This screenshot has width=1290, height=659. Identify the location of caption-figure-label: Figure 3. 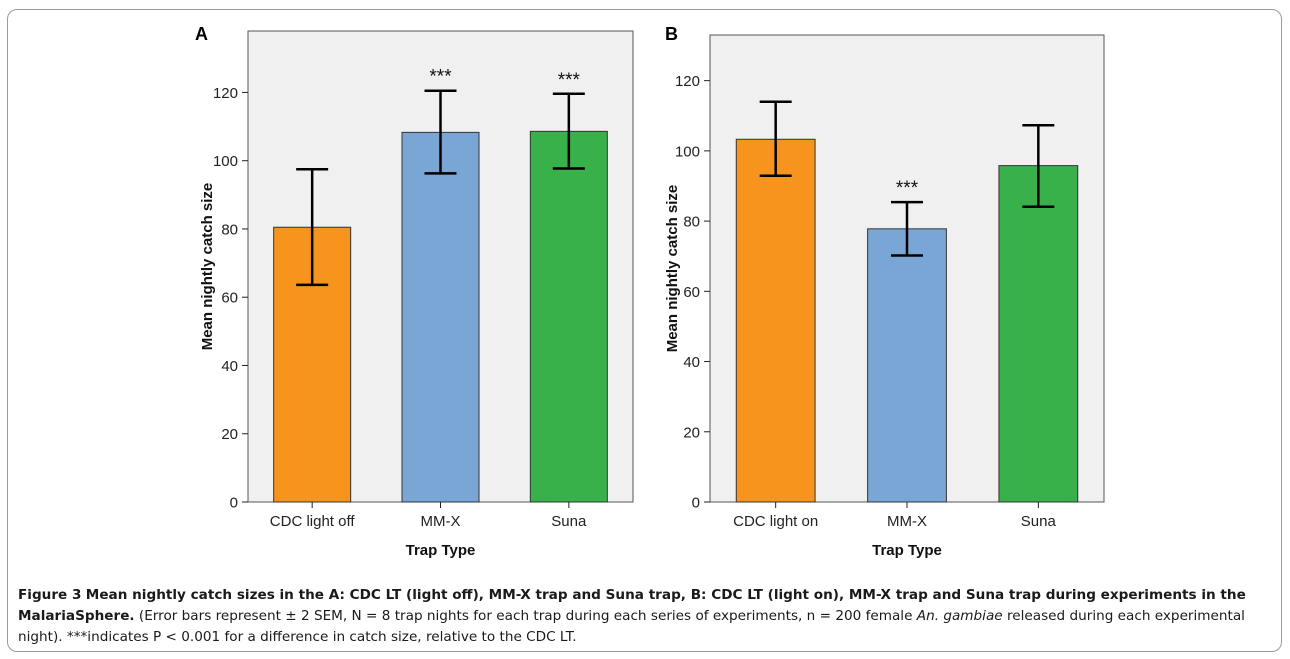
(50, 595).